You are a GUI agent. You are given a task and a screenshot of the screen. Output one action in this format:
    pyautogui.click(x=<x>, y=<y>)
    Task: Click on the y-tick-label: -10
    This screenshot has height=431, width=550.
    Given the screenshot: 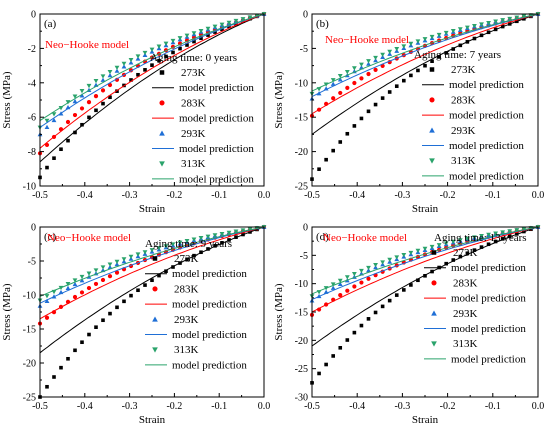 What is the action you would take?
    pyautogui.click(x=29, y=187)
    